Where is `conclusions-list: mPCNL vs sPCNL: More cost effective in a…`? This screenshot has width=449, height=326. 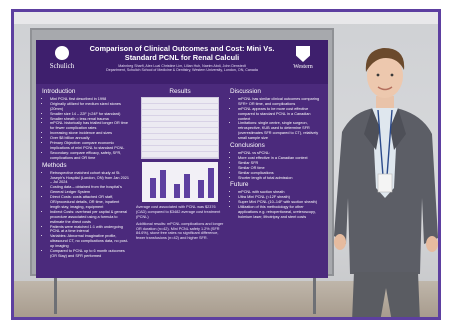 conclusions-list: mPCNL vs sPCNL: More cost effective in a… is located at coordinates (276, 165).